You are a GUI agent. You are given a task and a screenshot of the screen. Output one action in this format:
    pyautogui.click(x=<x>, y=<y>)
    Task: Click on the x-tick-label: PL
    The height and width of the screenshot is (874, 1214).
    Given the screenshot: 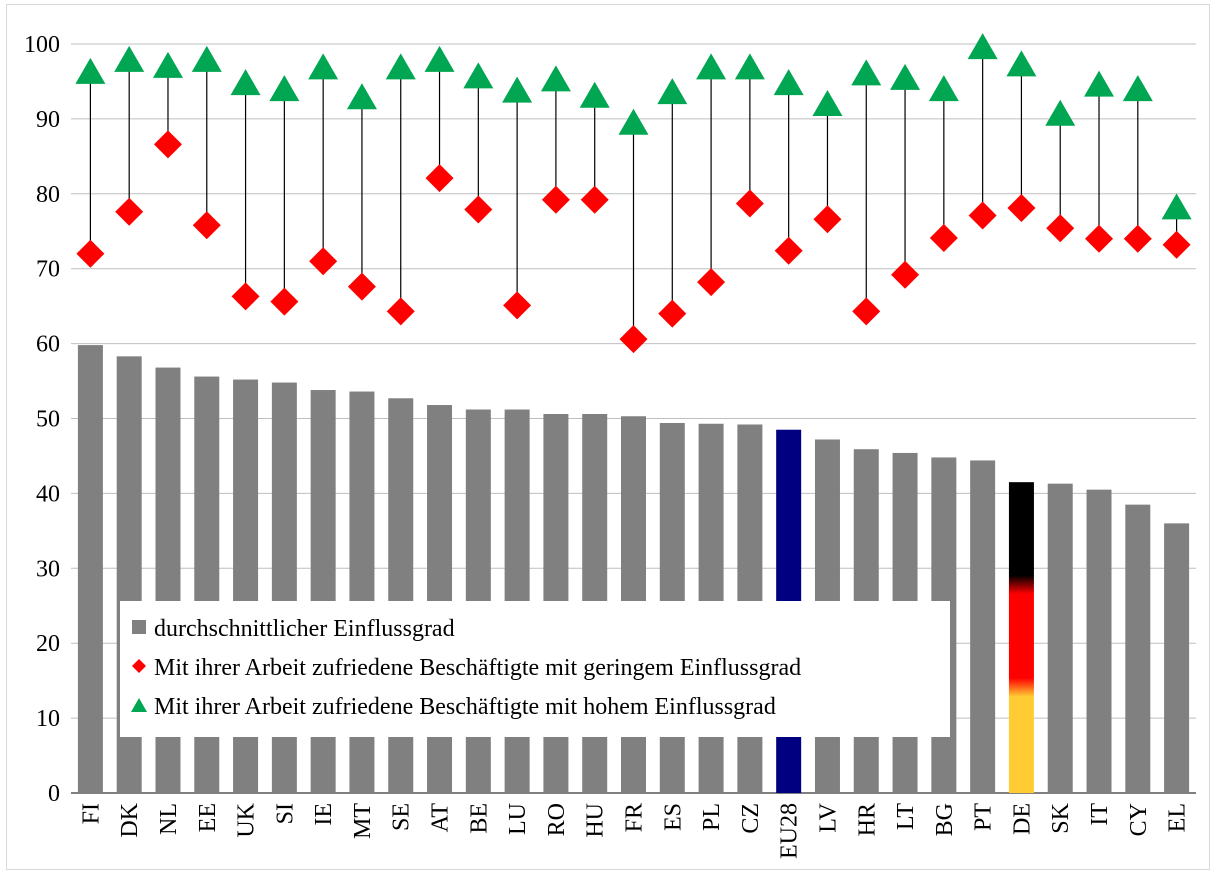 What is the action you would take?
    pyautogui.click(x=712, y=817)
    